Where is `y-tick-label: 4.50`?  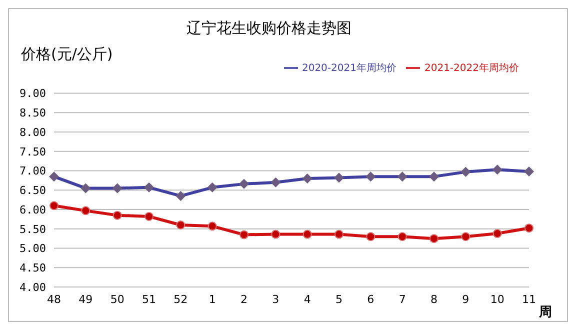
y-tick-label: 4.50 is located at coordinates (33, 268).